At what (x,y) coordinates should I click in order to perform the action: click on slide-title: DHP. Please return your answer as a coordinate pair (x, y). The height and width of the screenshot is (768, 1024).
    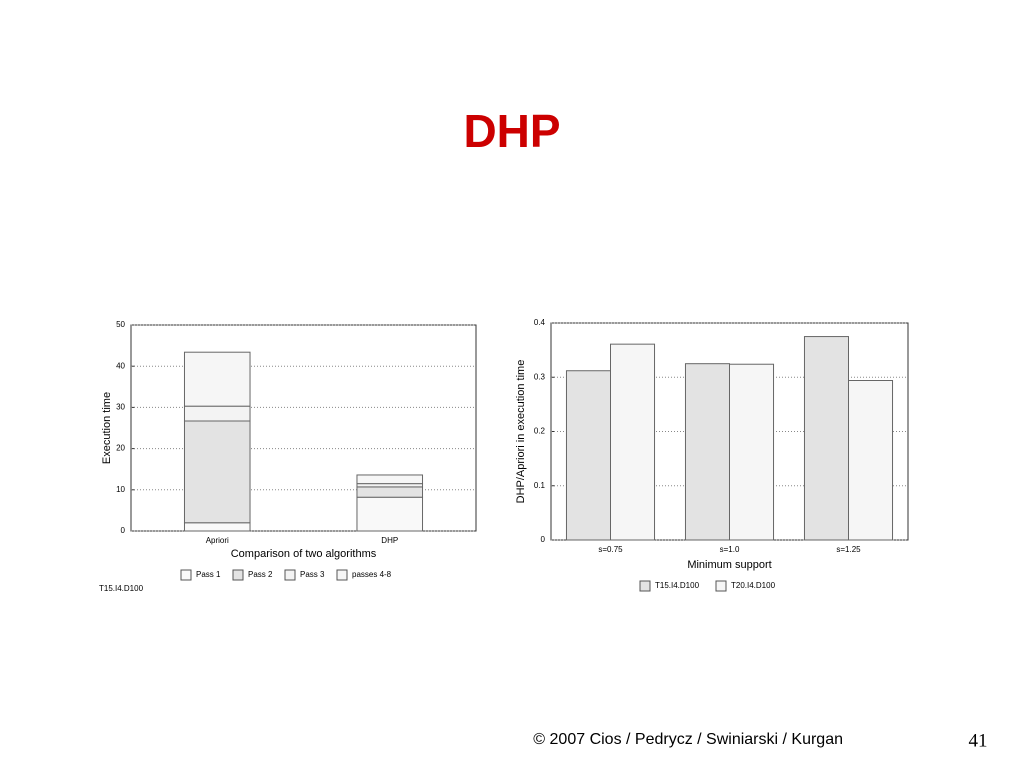
    Looking at the image, I should click on (511, 131).